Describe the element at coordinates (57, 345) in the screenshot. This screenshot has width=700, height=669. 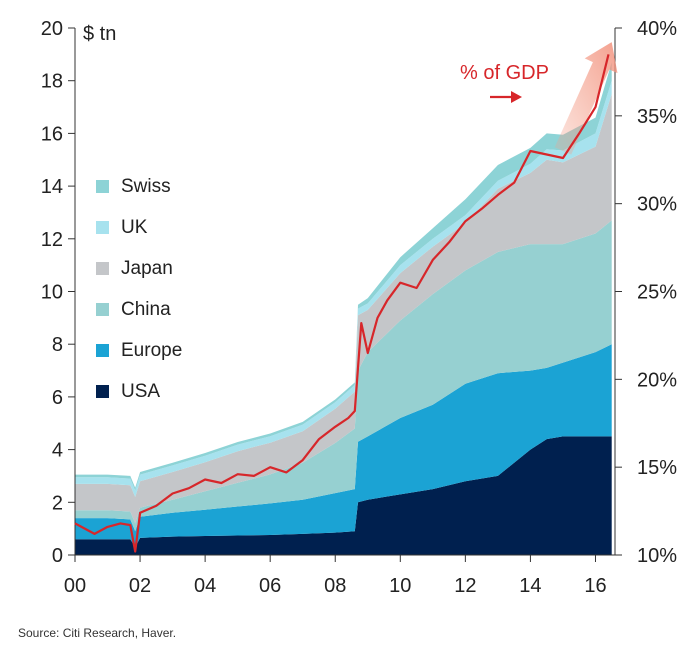
I see `left-tick-label: 8` at that location.